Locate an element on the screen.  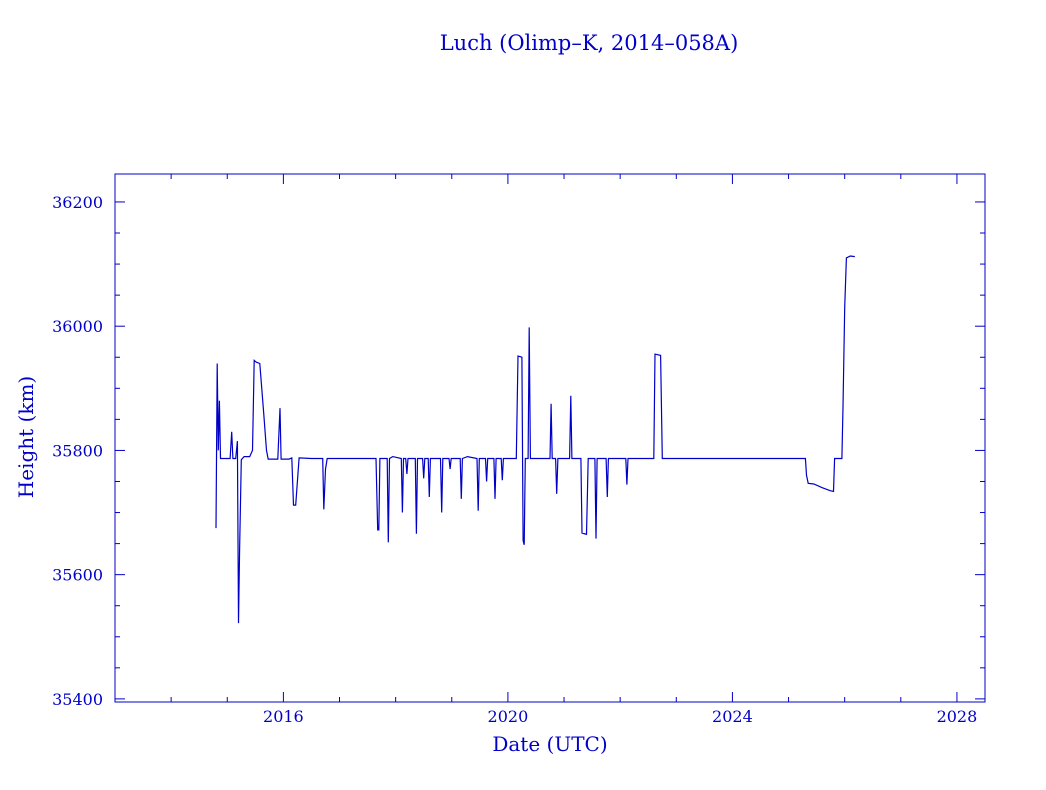
chart-title: Luch (Olimp–K, 2014–058A) is located at coordinates (589, 43).